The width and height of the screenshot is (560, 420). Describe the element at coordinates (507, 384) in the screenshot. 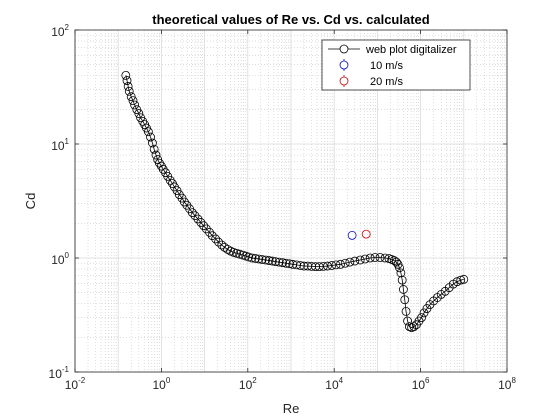

I see `x-tick-label: 10⁸` at that location.